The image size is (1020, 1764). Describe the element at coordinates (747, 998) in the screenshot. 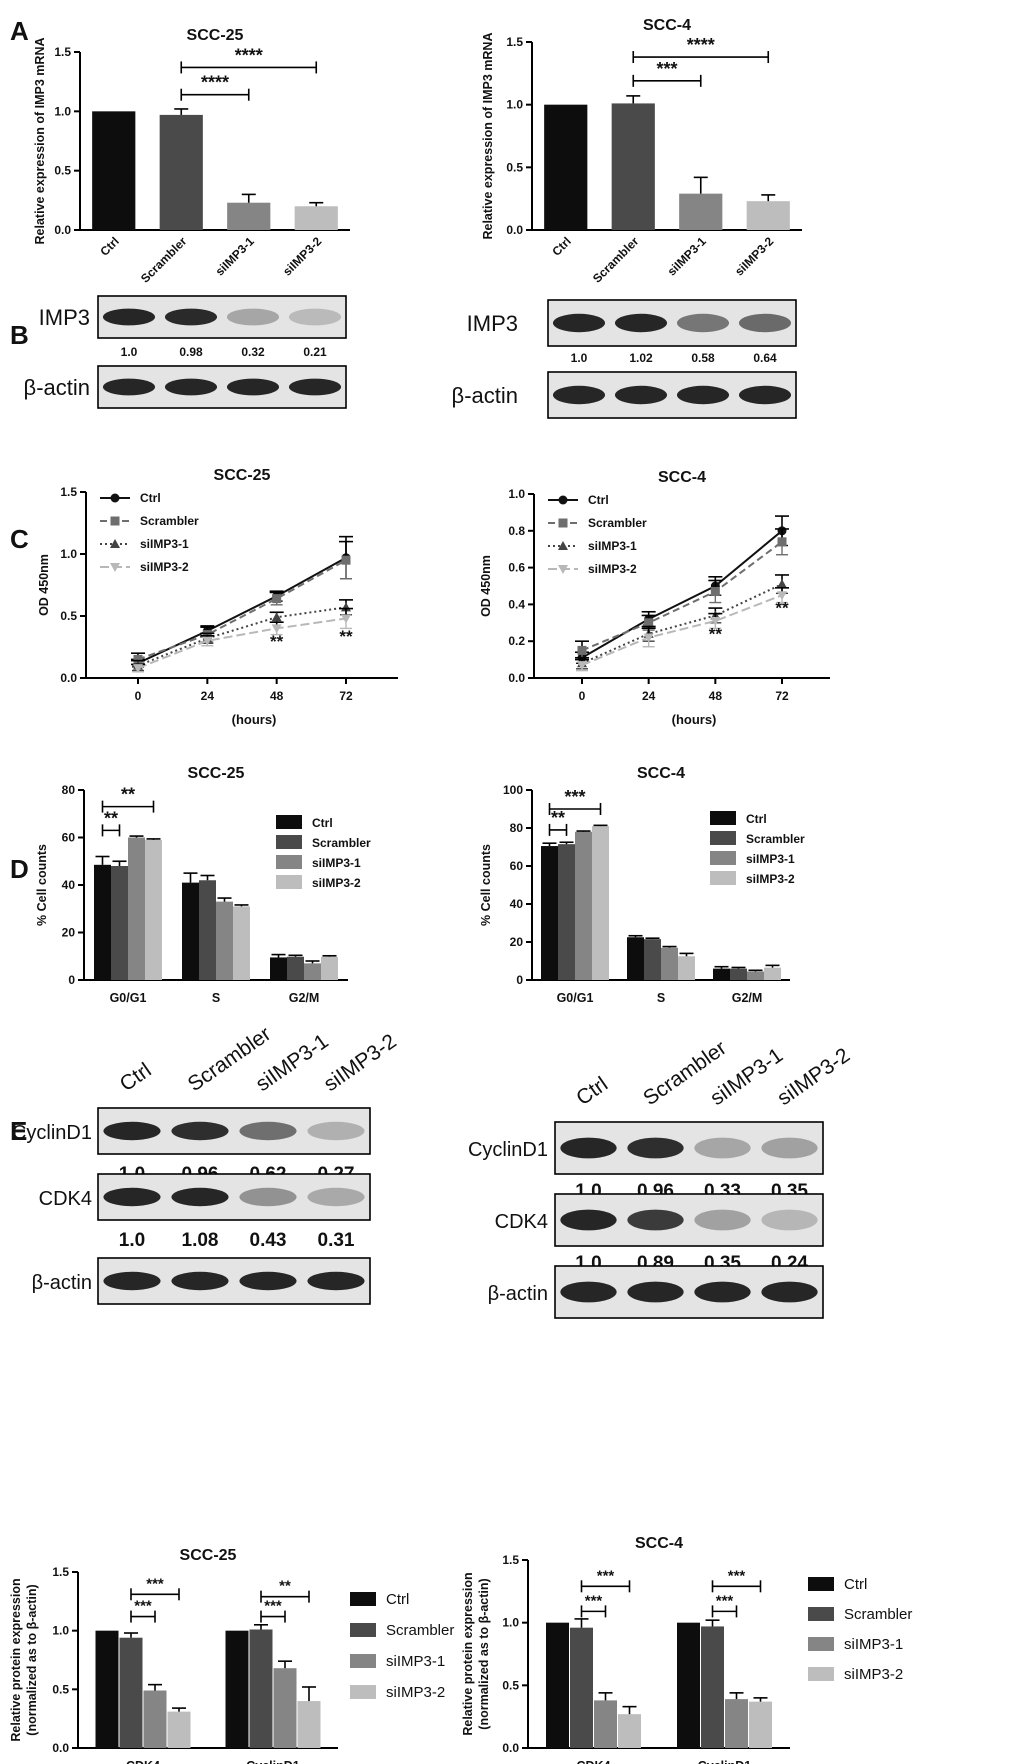

I see `x-tick-label: G2/M` at that location.